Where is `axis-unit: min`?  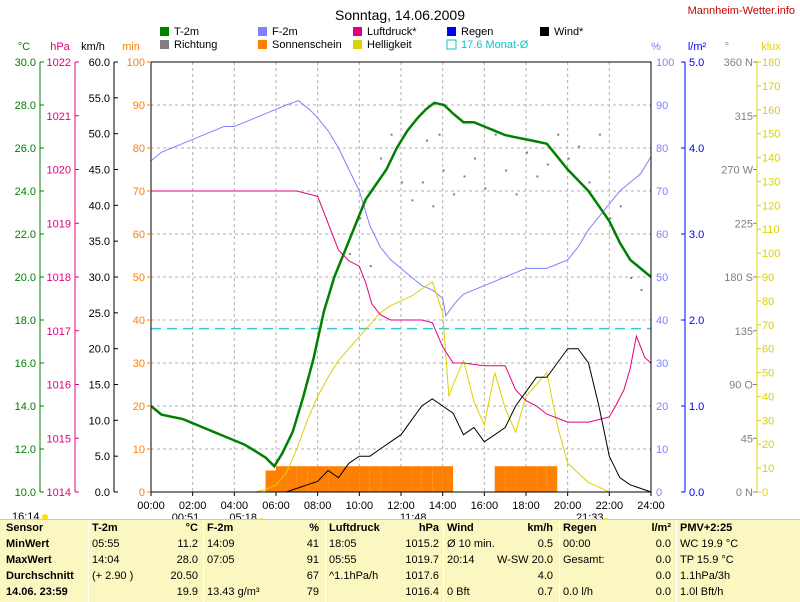 axis-unit: min is located at coordinates (131, 47).